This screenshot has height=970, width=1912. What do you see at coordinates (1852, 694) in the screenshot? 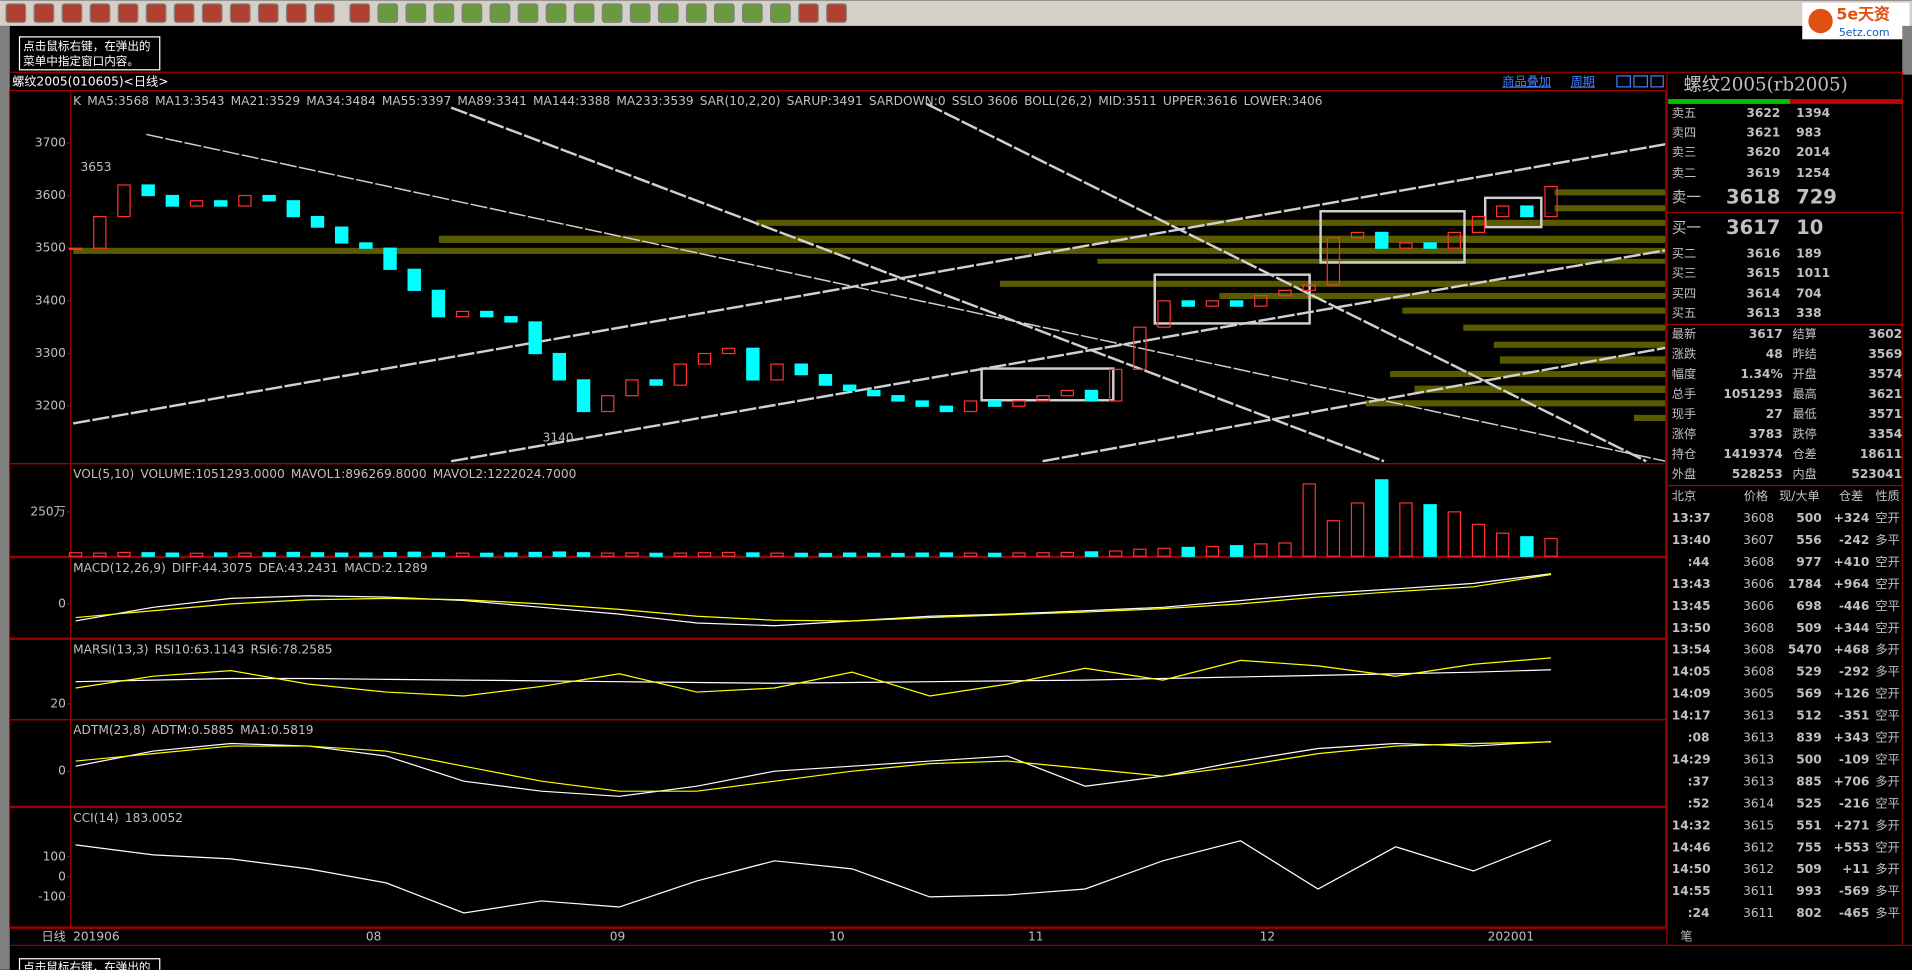
I see `trade-change: +126` at bounding box center [1852, 694].